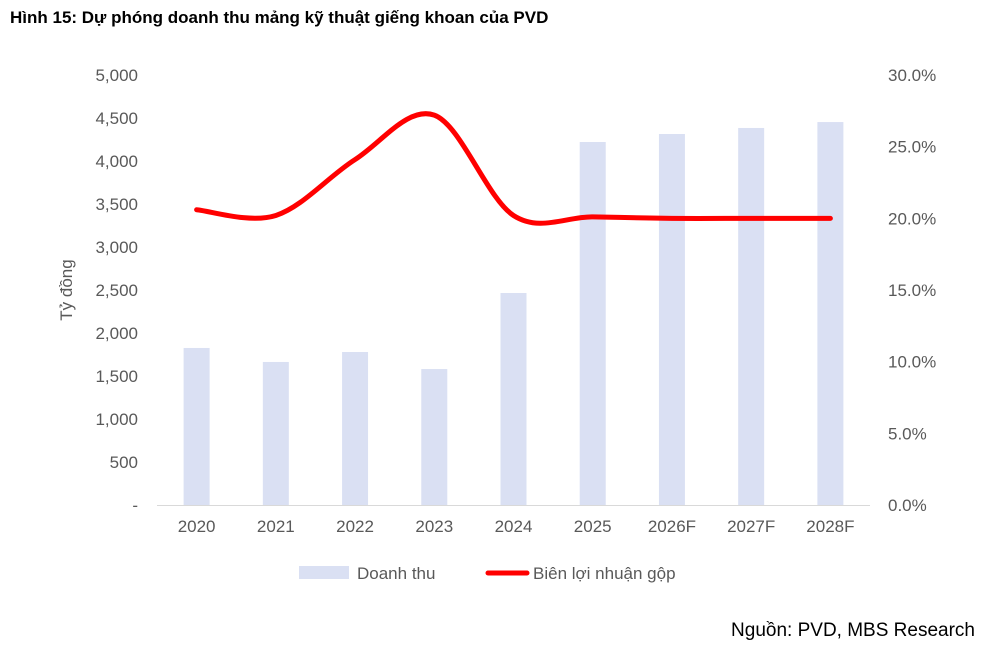 This screenshot has width=1005, height=652. Describe the element at coordinates (276, 526) in the screenshot. I see `x-tick-label: 2021` at that location.